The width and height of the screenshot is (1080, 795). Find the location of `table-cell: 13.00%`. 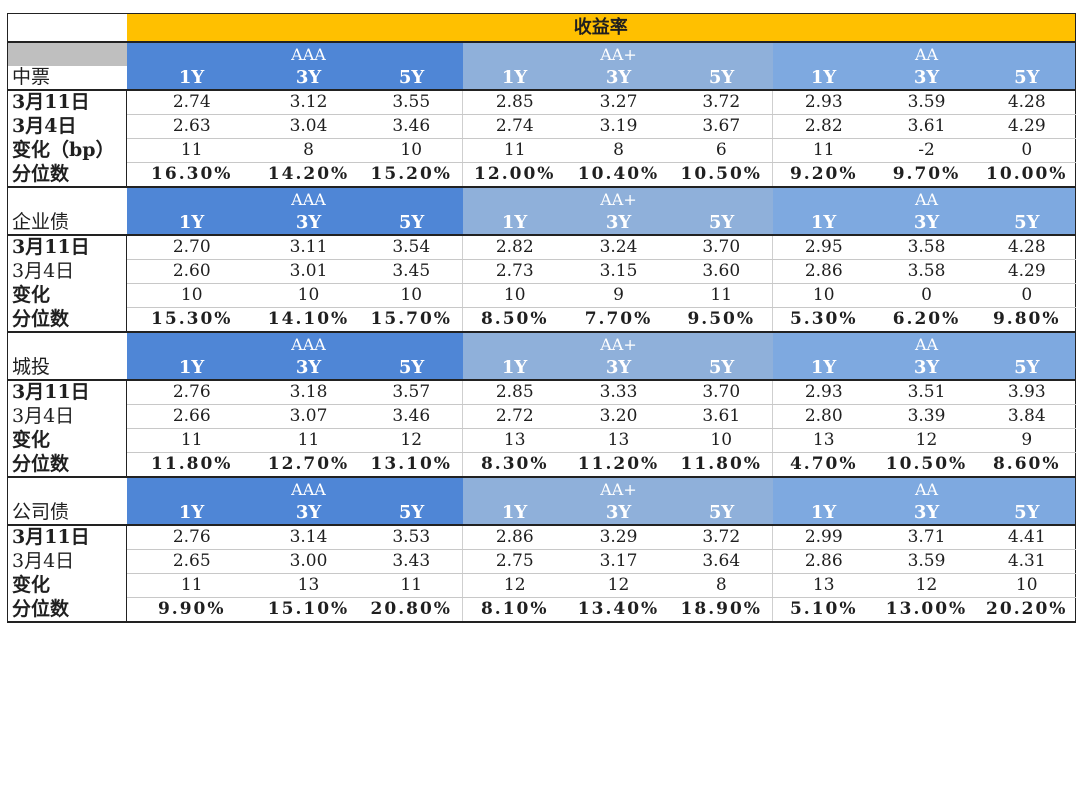

table-cell: 13.00% is located at coordinates (926, 610).